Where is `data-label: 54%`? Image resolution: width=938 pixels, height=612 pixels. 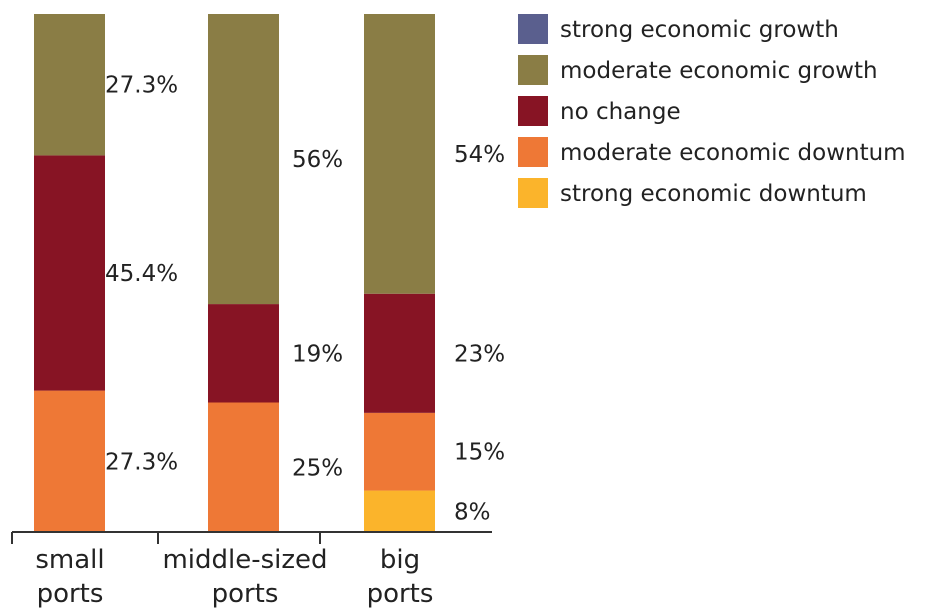 data-label: 54% is located at coordinates (479, 155).